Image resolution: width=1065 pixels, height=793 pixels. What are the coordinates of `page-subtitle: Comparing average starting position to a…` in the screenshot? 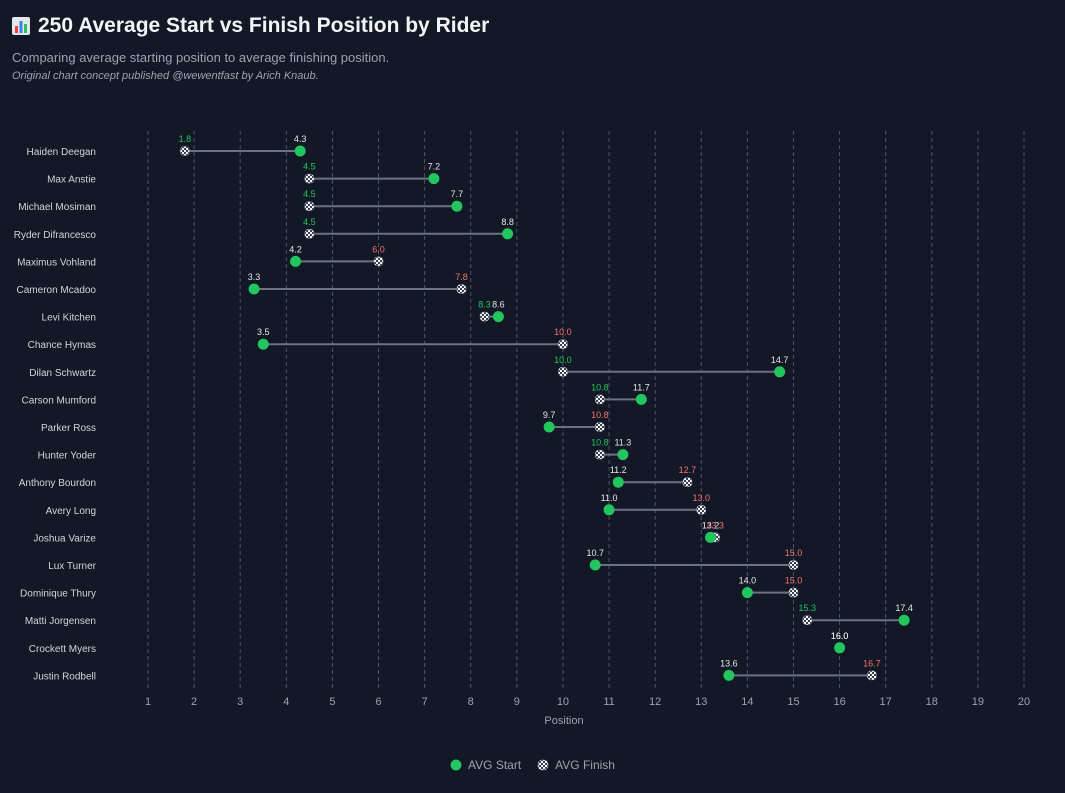 It's located at (201, 57).